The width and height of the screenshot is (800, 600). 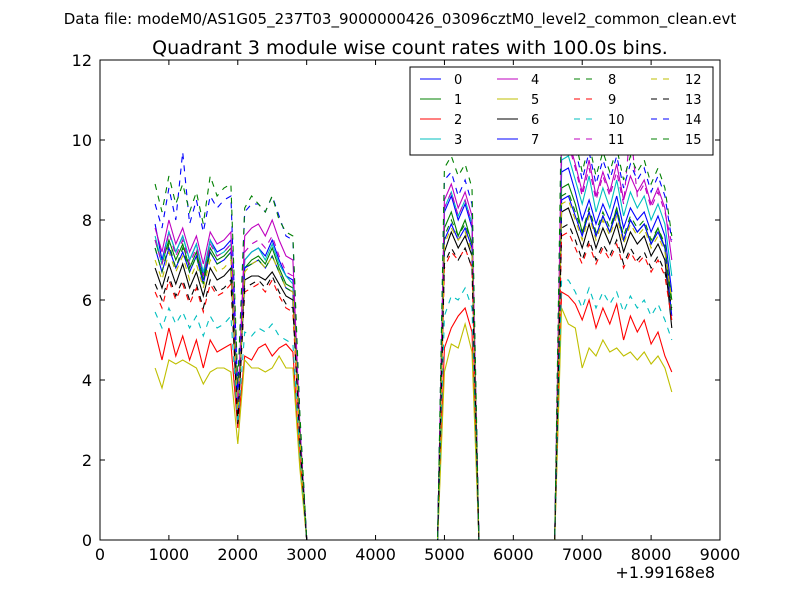 I want to click on x-tick-label: 4000, so click(x=375, y=554).